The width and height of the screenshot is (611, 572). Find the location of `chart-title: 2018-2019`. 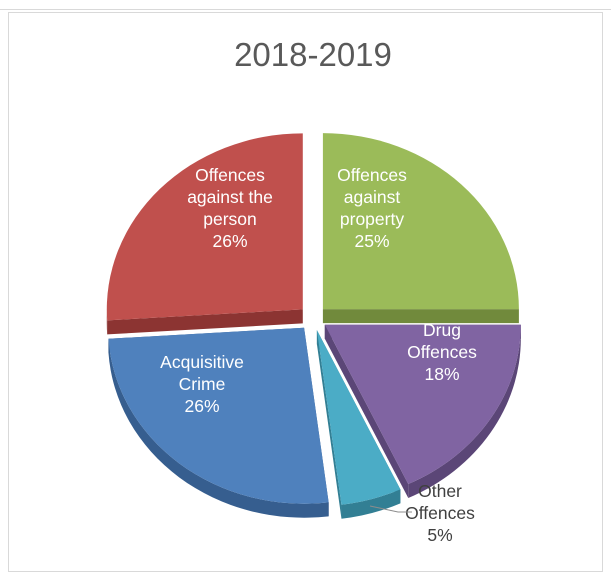

chart-title: 2018-2019 is located at coordinates (313, 54).